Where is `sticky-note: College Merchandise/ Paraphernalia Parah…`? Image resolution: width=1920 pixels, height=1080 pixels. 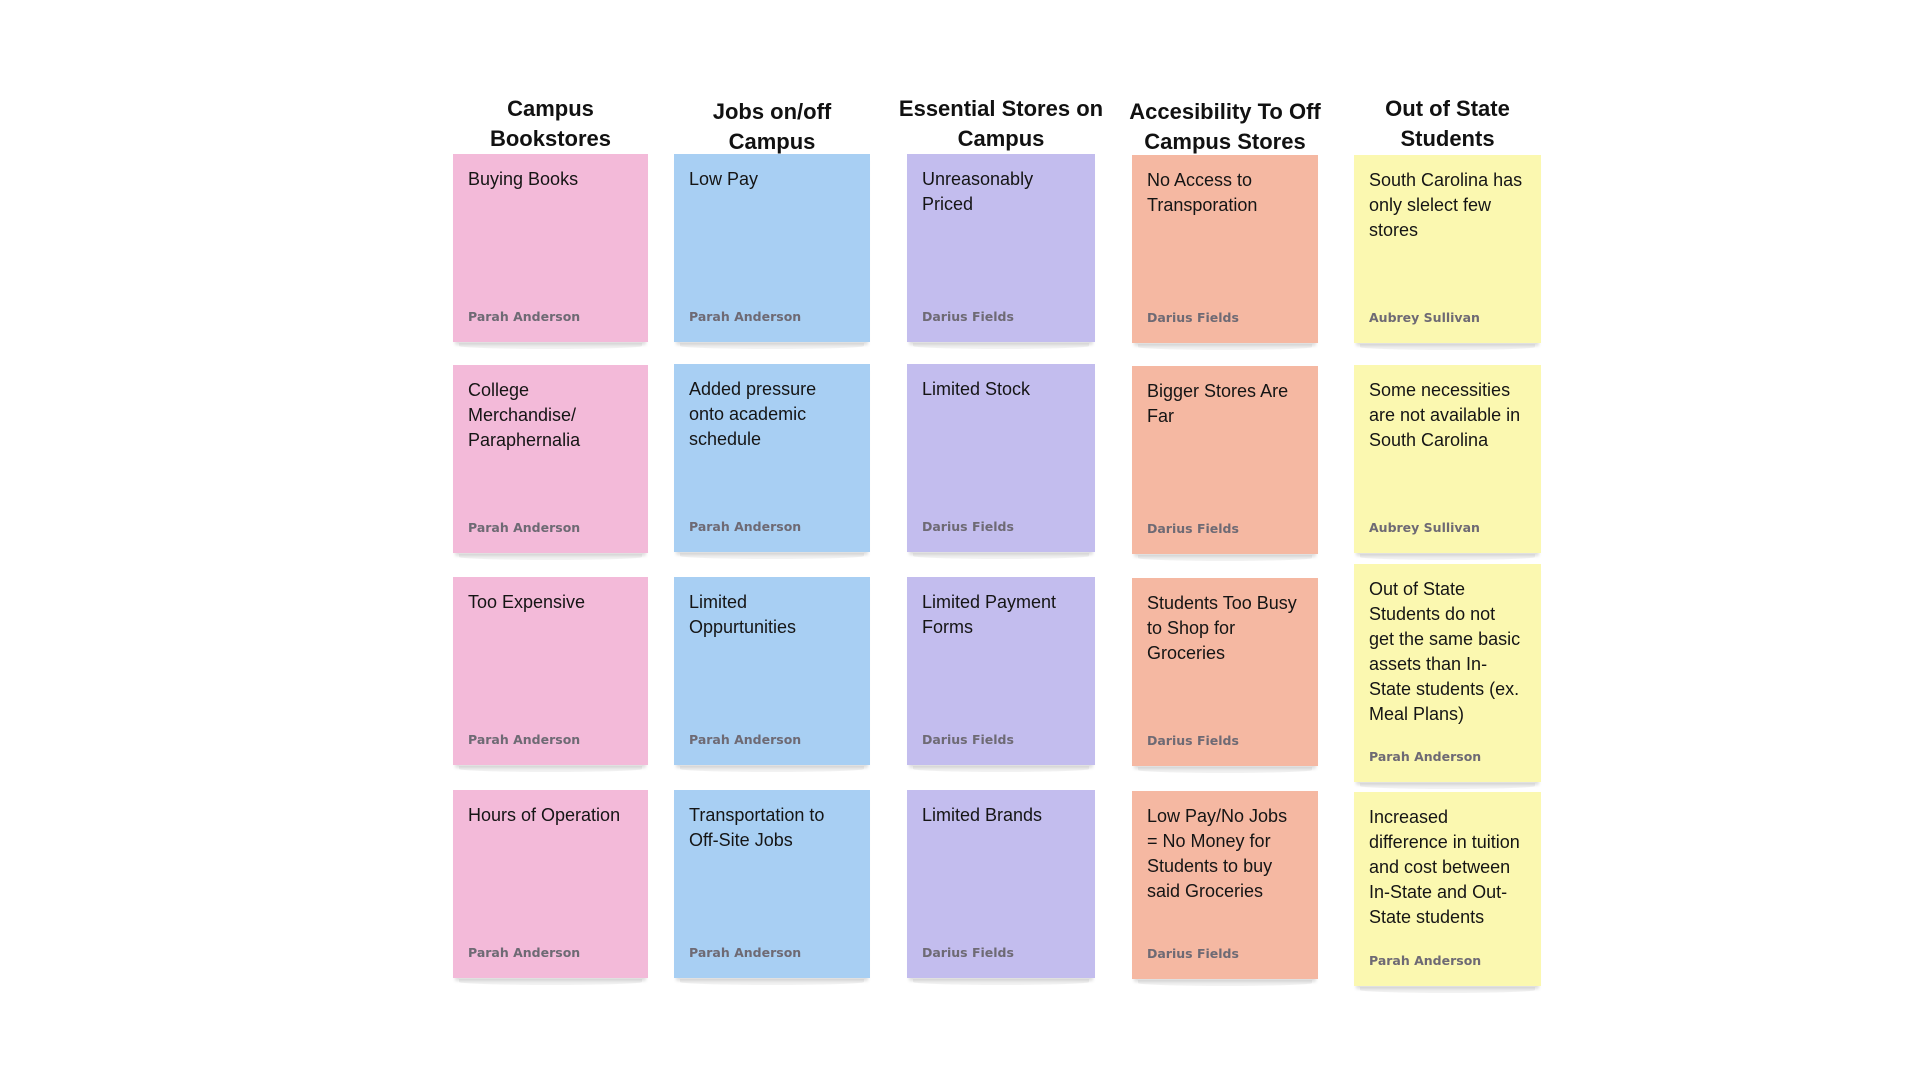 sticky-note: College Merchandise/ Paraphernalia Parah… is located at coordinates (550, 462).